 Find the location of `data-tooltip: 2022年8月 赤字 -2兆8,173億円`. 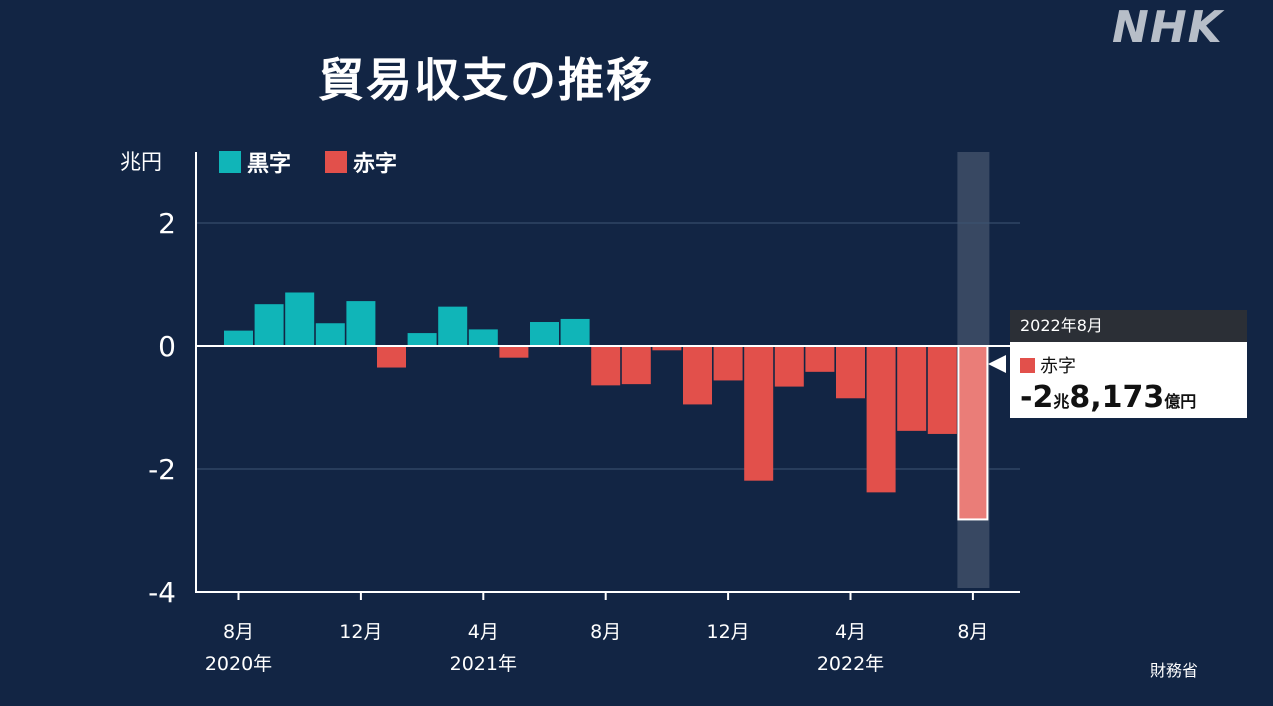

data-tooltip: 2022年8月 赤字 -2兆8,173億円 is located at coordinates (1128, 364).